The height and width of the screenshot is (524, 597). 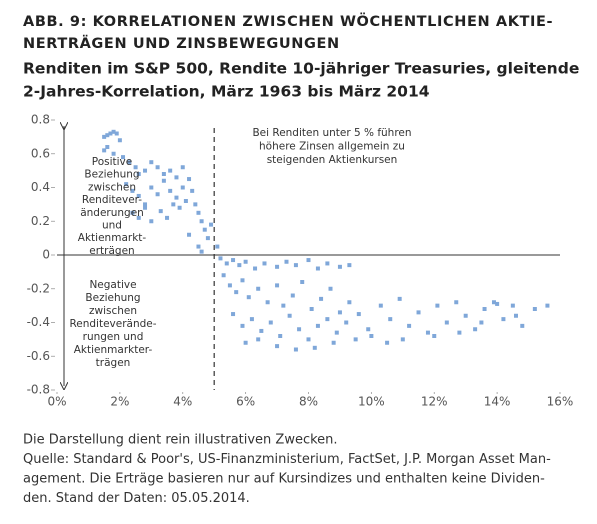 I want to click on y-tick-label: -0.6, so click(x=38, y=356).